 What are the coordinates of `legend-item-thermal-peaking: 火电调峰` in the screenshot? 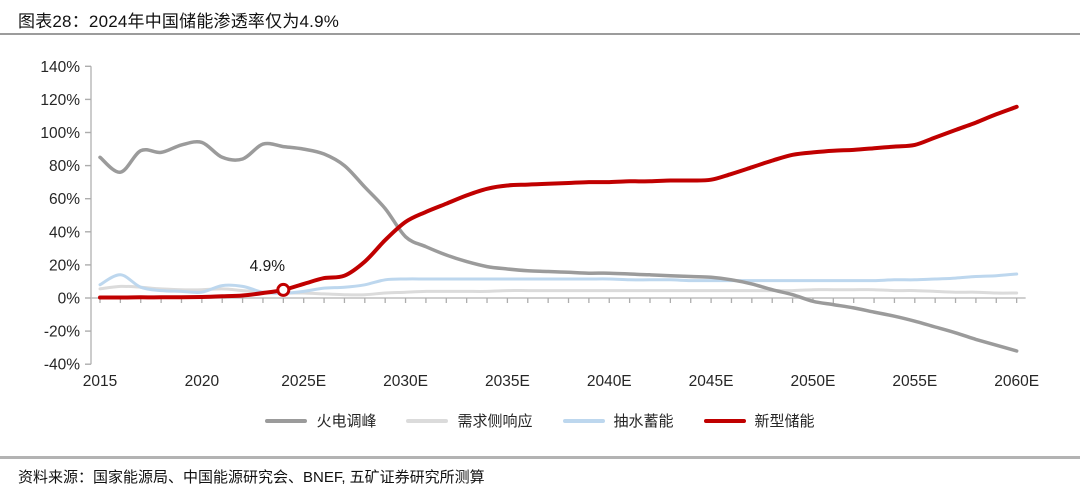 It's located at (320, 420).